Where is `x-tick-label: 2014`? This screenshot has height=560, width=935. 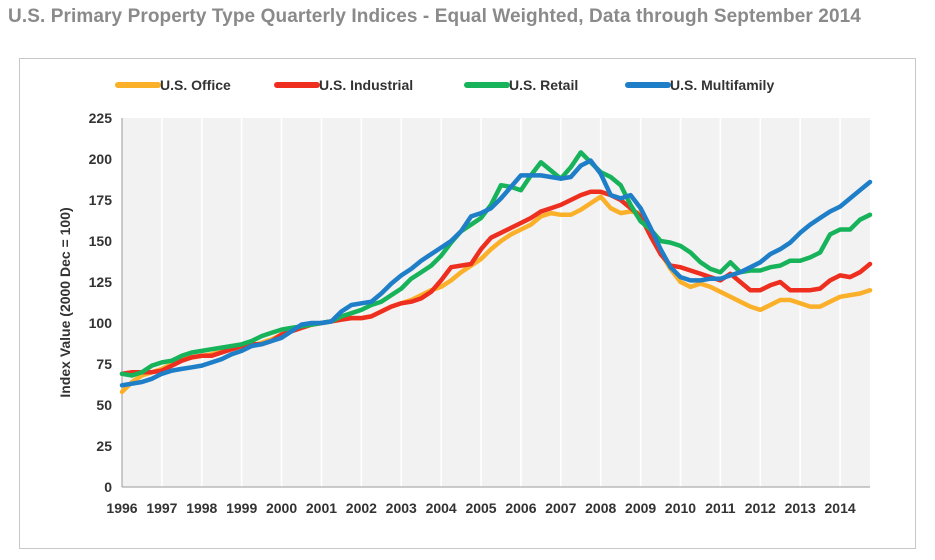
x-tick-label: 2014 is located at coordinates (840, 508).